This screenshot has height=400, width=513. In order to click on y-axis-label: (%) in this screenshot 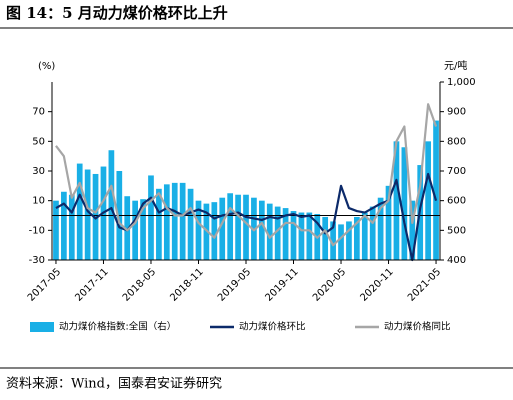, I will do `click(46, 66)`.